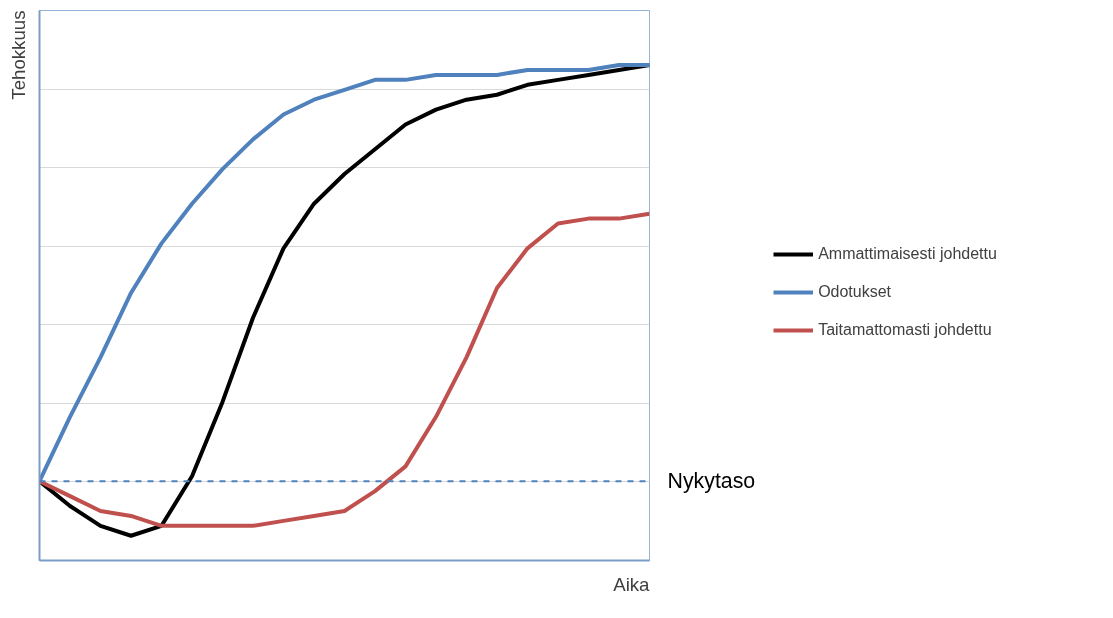  Describe the element at coordinates (632, 584) in the screenshot. I see `x-axis-title: Aika` at that location.